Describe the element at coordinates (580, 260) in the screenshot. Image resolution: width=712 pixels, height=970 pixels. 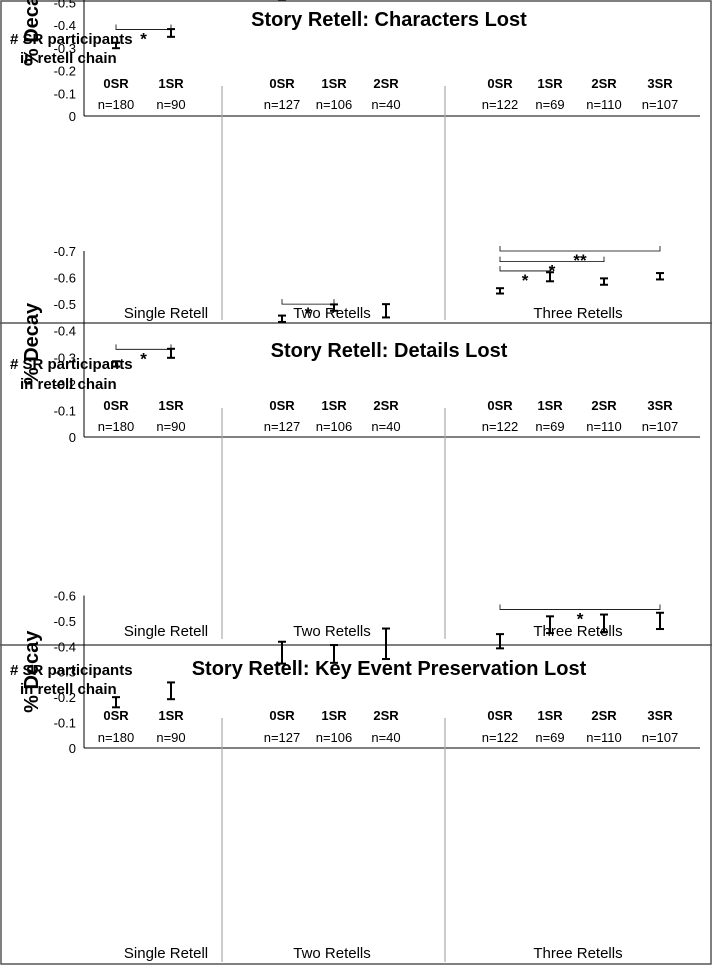
I see `significance-marker: **` at that location.